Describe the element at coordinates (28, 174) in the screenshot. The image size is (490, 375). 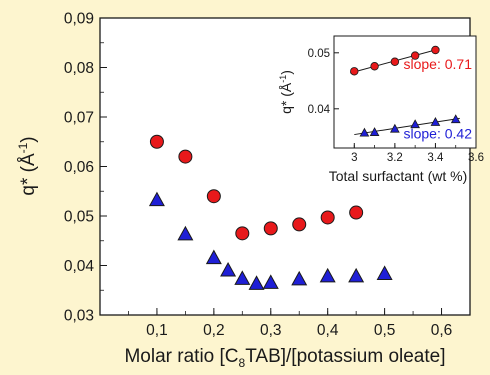
I see `main-y-label-text: q* (Å` at that location.